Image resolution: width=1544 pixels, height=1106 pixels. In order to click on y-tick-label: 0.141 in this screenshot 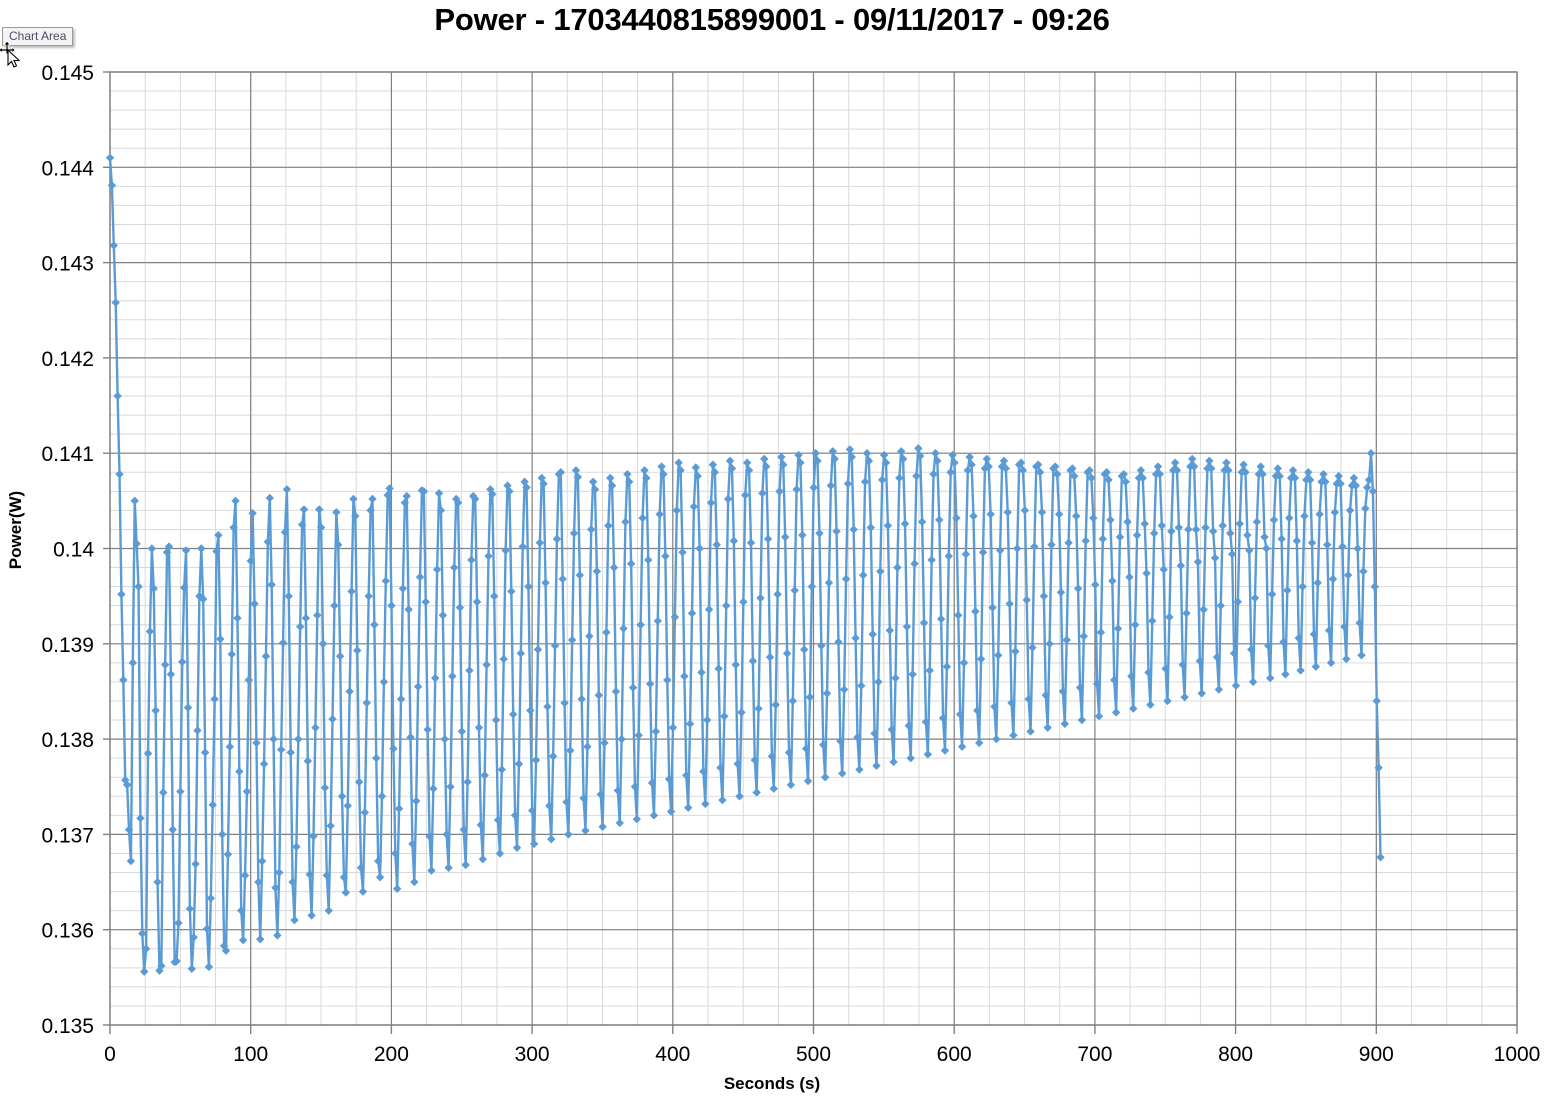, I will do `click(67, 454)`.